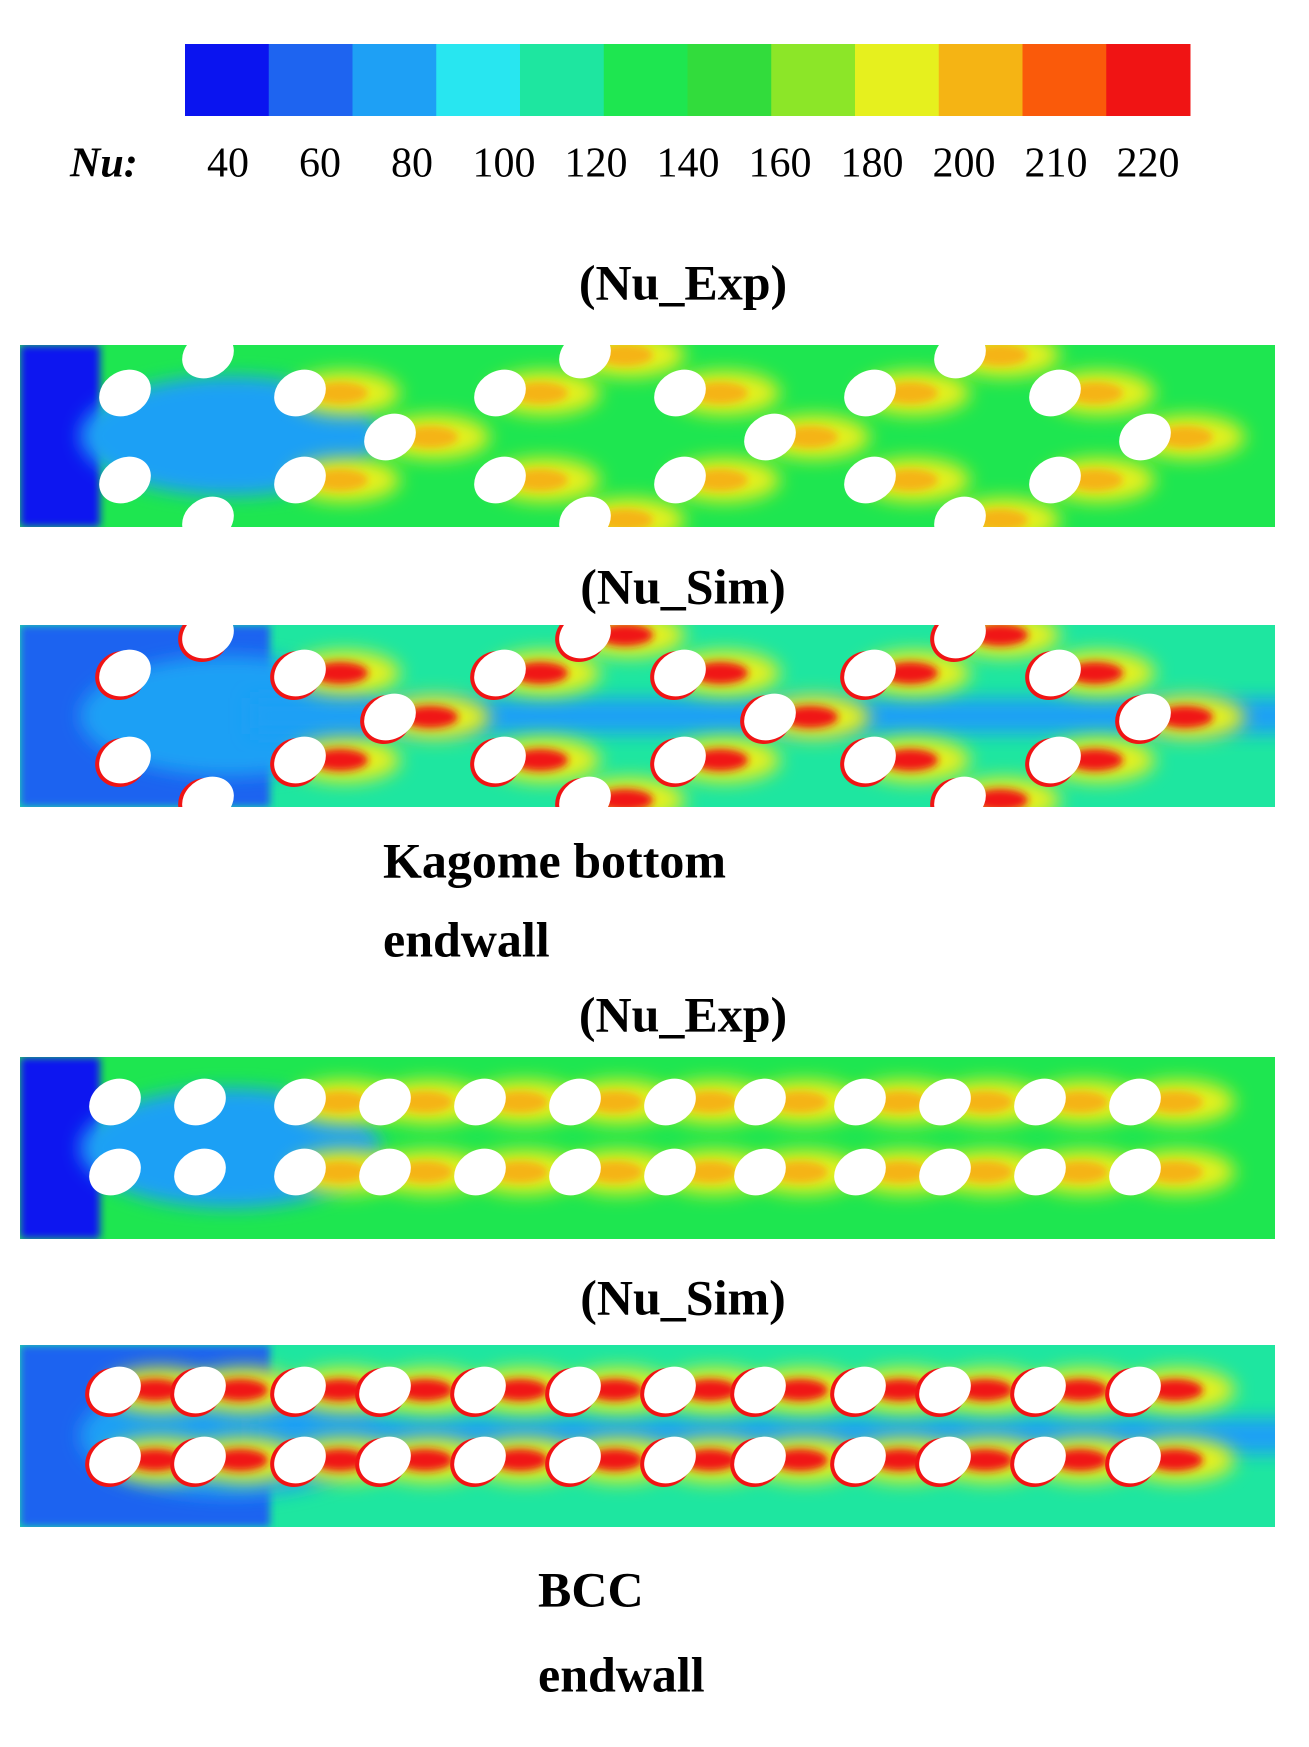  What do you see at coordinates (596, 164) in the screenshot?
I see `colorbar-tick-label: 120` at bounding box center [596, 164].